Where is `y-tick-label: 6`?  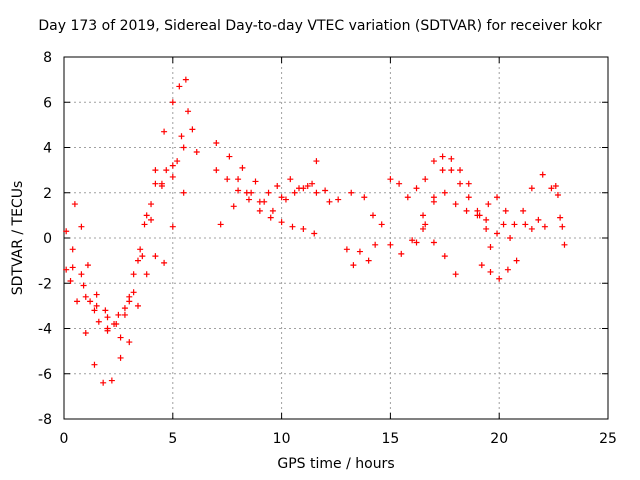
y-tick-label: 6 is located at coordinates (47, 103).